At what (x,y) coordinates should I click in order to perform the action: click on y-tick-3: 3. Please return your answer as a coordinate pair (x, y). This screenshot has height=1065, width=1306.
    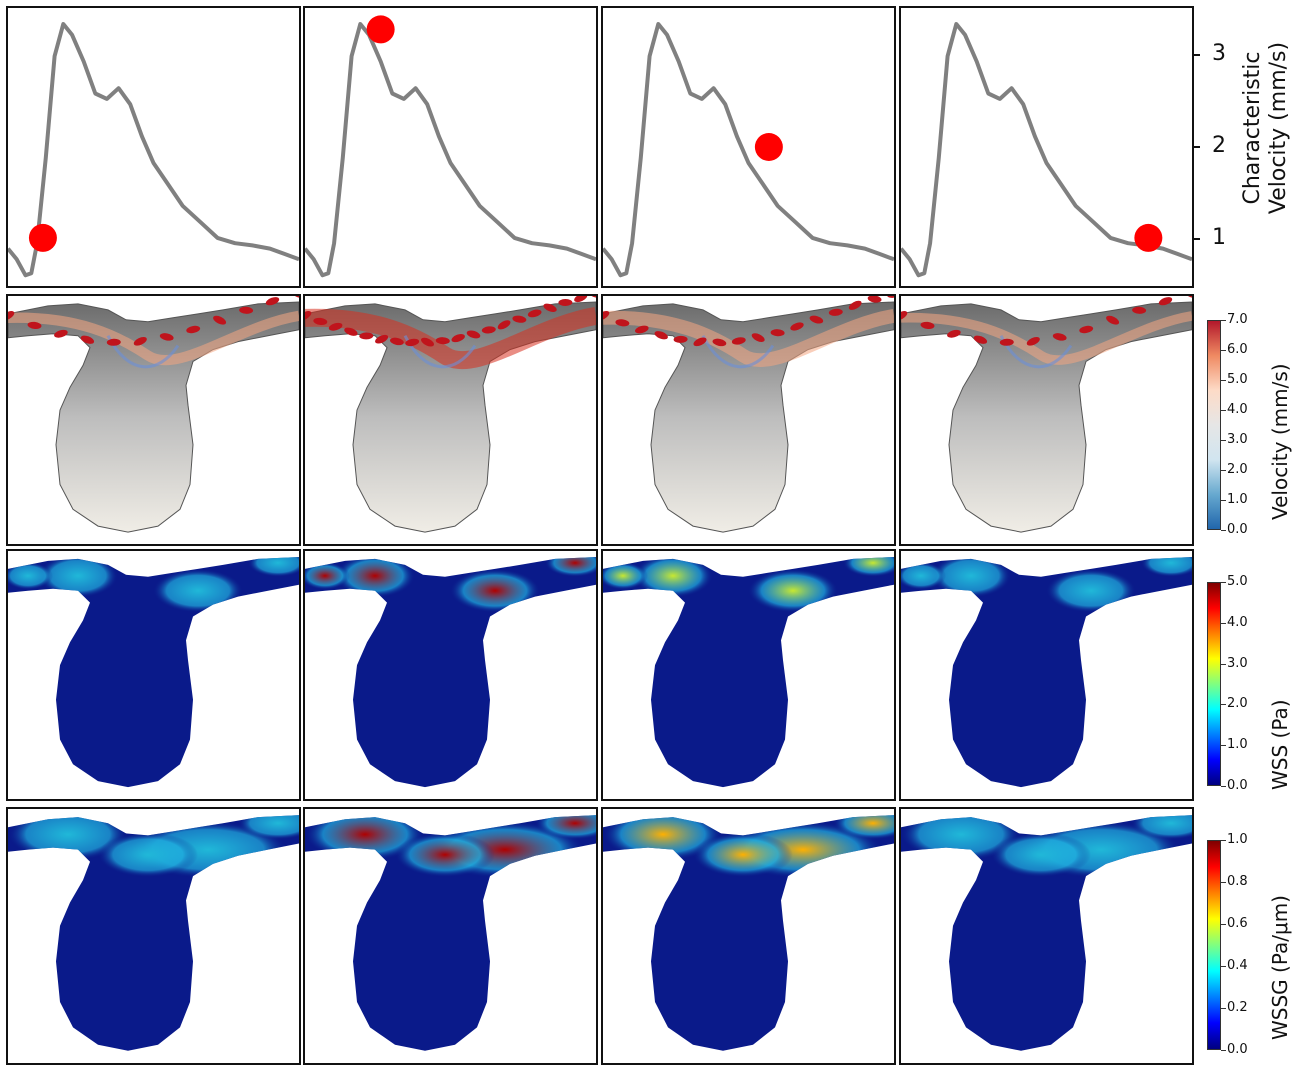
    Looking at the image, I should click on (1219, 53).